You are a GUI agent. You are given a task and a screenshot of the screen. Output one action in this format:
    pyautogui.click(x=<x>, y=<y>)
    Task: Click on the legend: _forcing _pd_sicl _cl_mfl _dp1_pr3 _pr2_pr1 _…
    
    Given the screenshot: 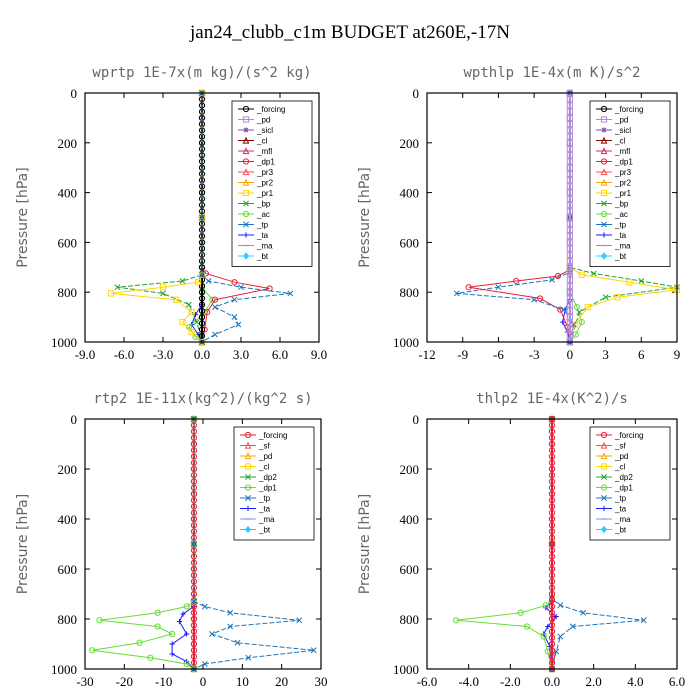 What is the action you would take?
    pyautogui.click(x=630, y=183)
    